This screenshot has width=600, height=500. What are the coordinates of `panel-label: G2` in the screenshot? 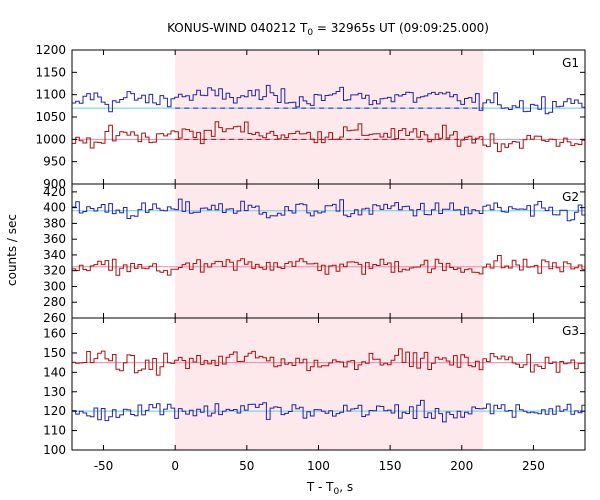 It's located at (570, 197).